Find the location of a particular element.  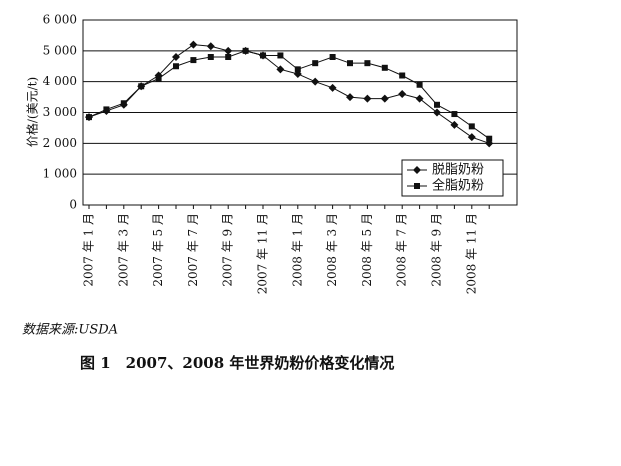

x-tick-label: 2007 年 7 月 is located at coordinates (193, 250).